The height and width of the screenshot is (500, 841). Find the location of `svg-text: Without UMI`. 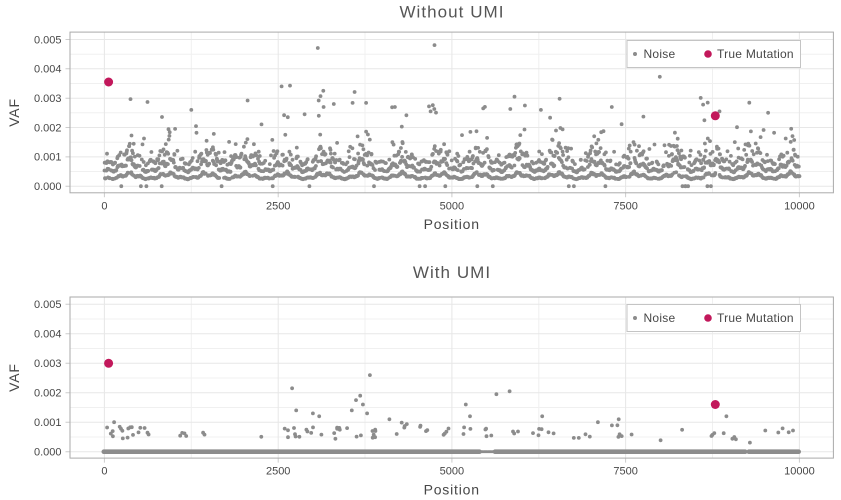

svg-text: Without UMI is located at coordinates (451, 12).